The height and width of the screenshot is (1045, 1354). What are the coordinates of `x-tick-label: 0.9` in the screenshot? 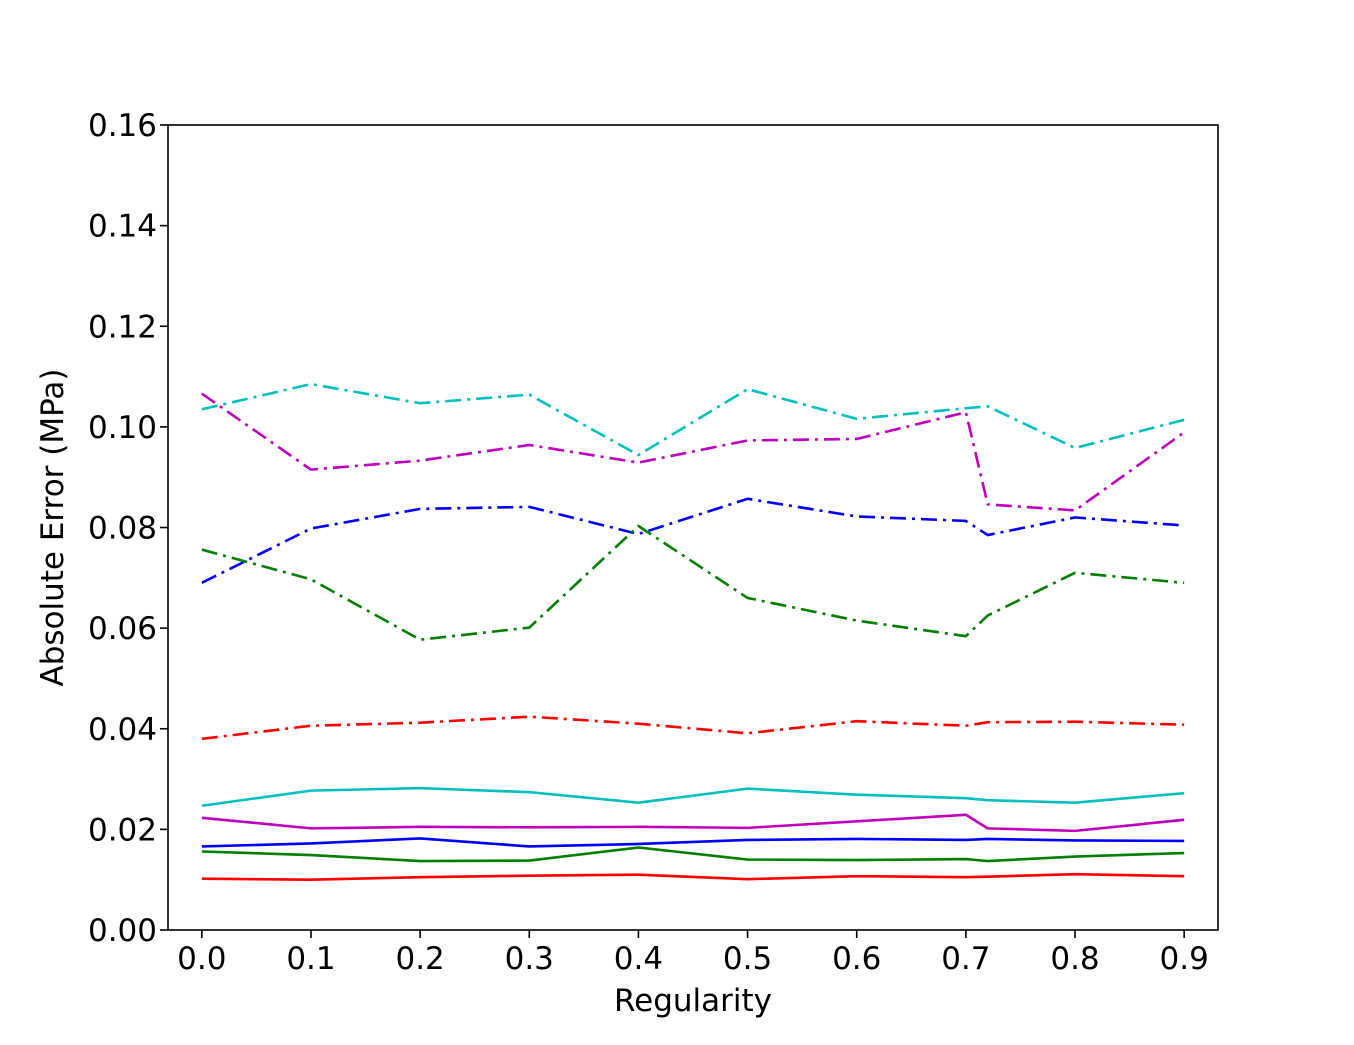 It's located at (1184, 959).